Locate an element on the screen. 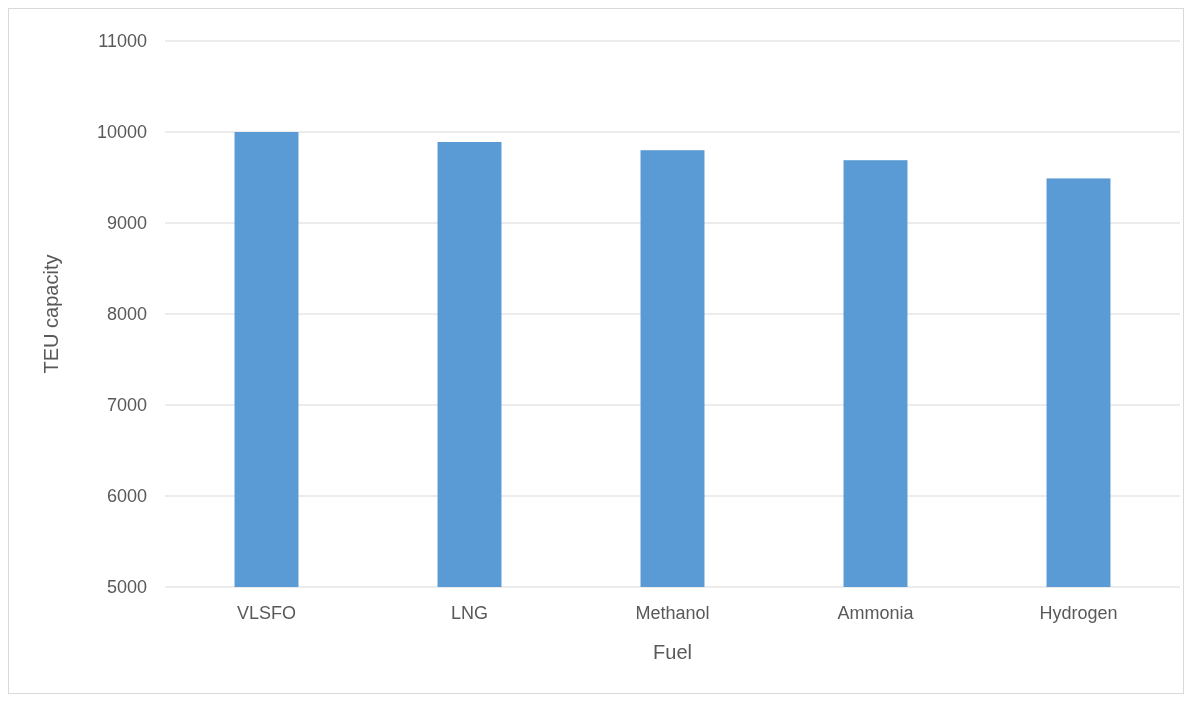 The height and width of the screenshot is (702, 1192). y-tick-label: 8000 is located at coordinates (126, 314).